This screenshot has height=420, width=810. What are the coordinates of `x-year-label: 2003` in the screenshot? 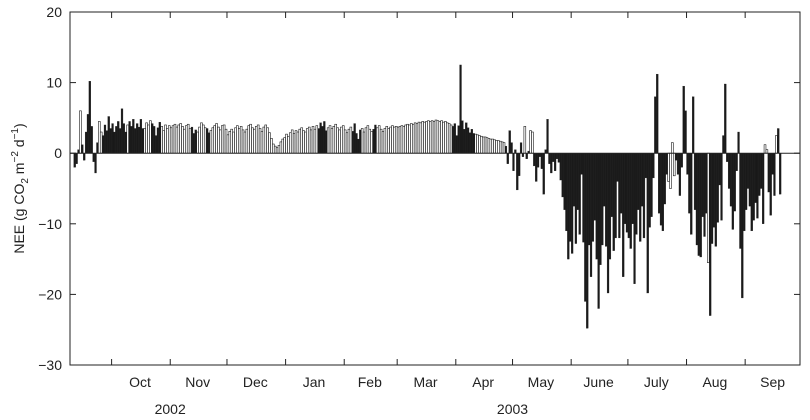 It's located at (512, 409).